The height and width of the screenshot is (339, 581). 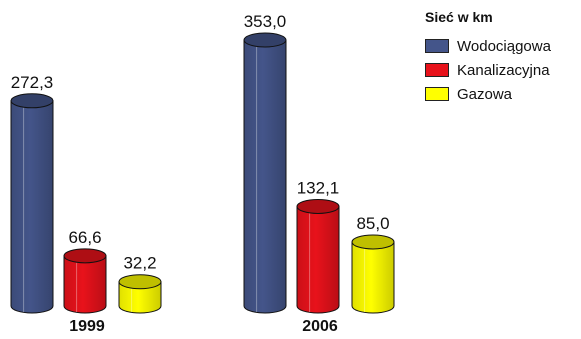 I want to click on data-label: 85,0, so click(x=372, y=223).